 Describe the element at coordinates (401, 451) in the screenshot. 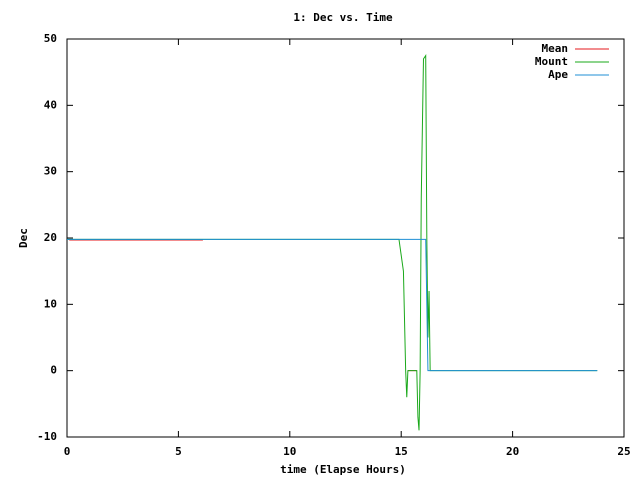

I see `x-tick-label: 15` at that location.